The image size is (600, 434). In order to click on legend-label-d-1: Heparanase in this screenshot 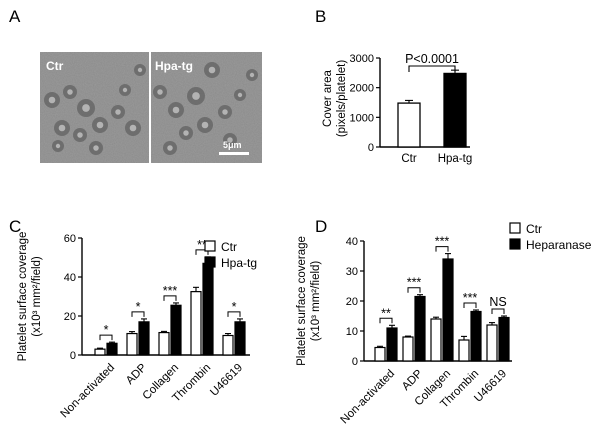, I will do `click(559, 245)`.